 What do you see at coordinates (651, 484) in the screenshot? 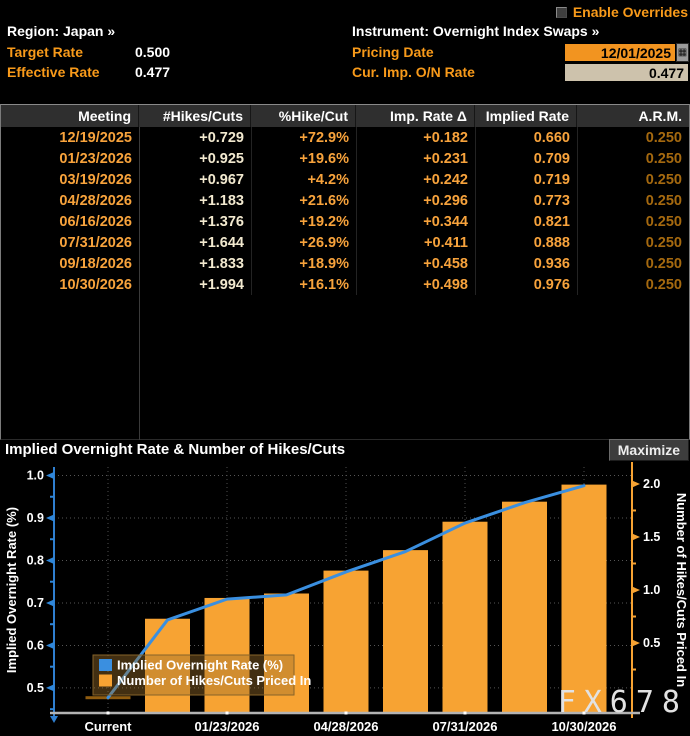
I see `right-tick-label: 2.0` at bounding box center [651, 484].